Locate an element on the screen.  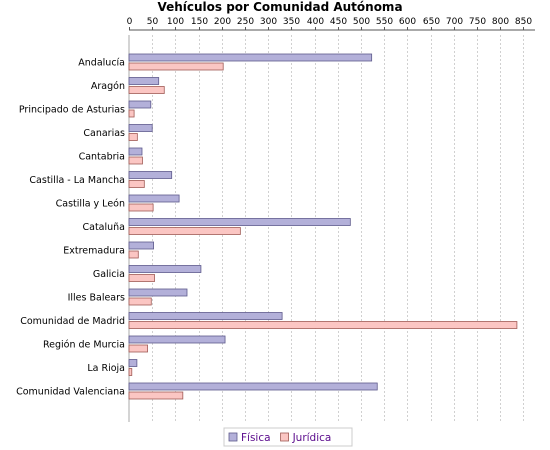
x-tick-label: 550 is located at coordinates (384, 22).